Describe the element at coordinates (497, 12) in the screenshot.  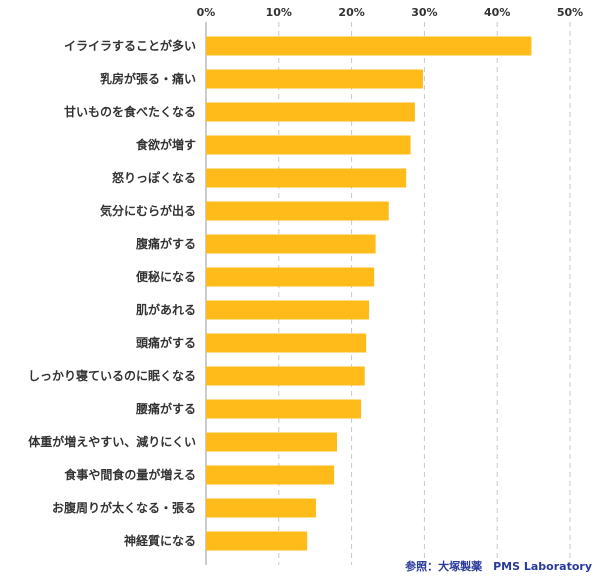
I see `x-tick-label: 40%` at that location.